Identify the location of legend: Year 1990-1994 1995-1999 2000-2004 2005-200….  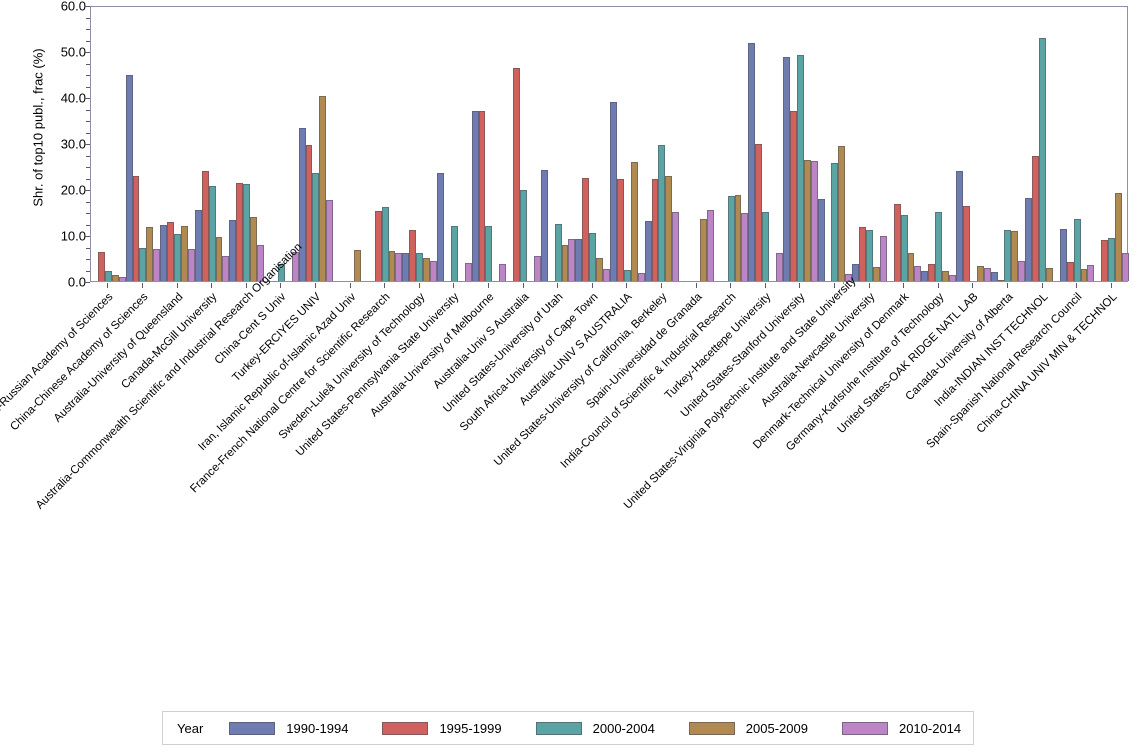
(568, 728).